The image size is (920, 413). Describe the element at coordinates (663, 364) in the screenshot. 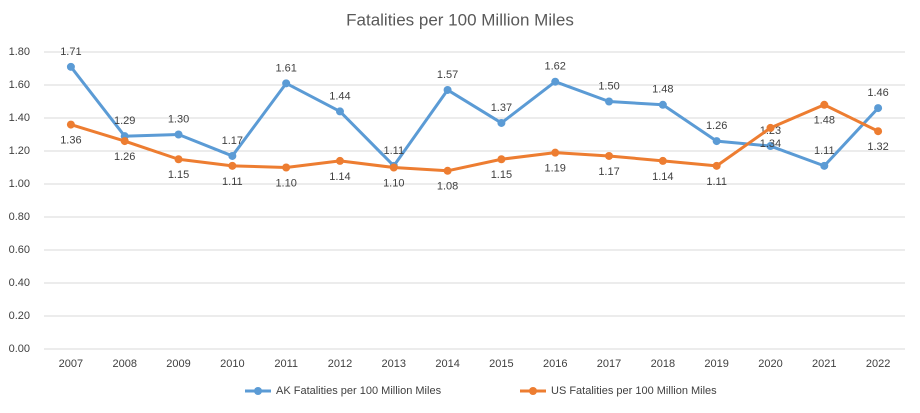

I see `x-tick-label: 2018` at that location.